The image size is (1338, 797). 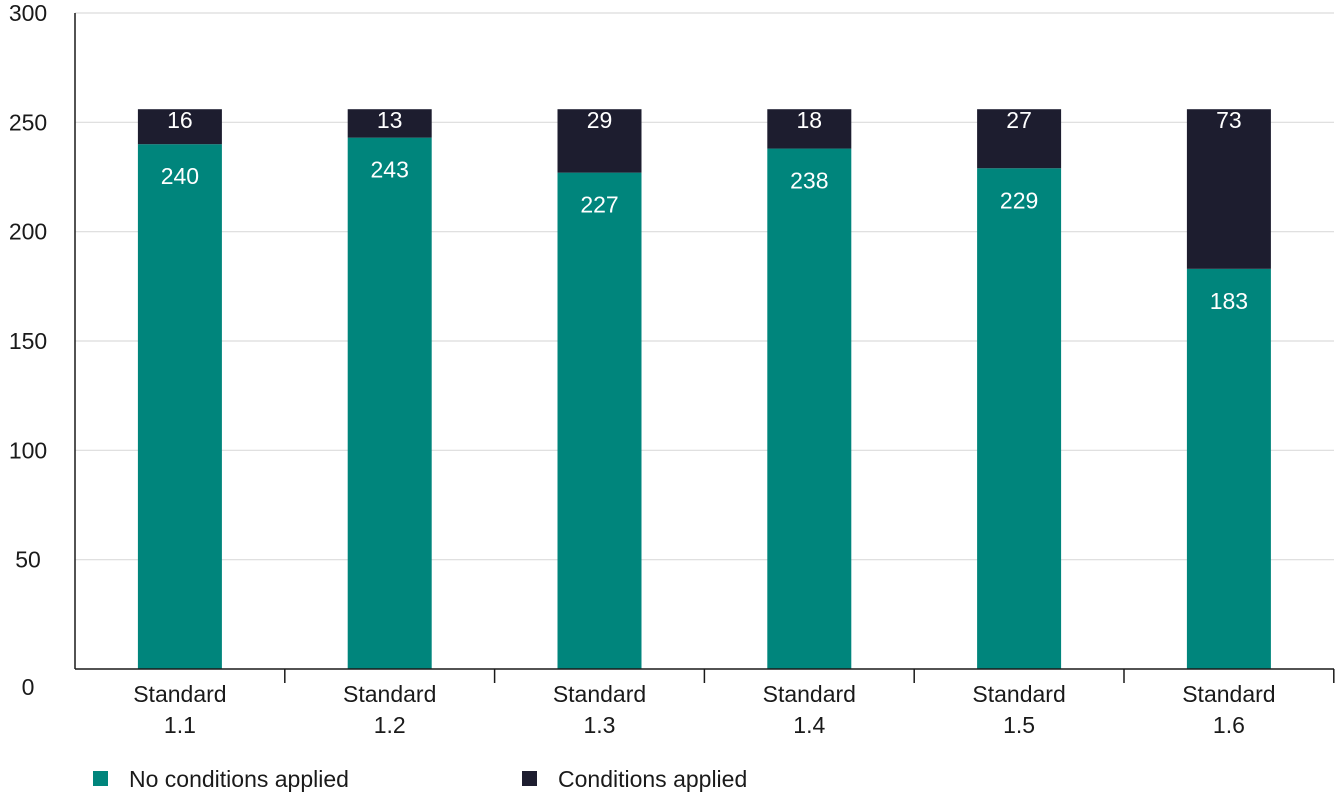 I want to click on data-label: 227, so click(x=599, y=205).